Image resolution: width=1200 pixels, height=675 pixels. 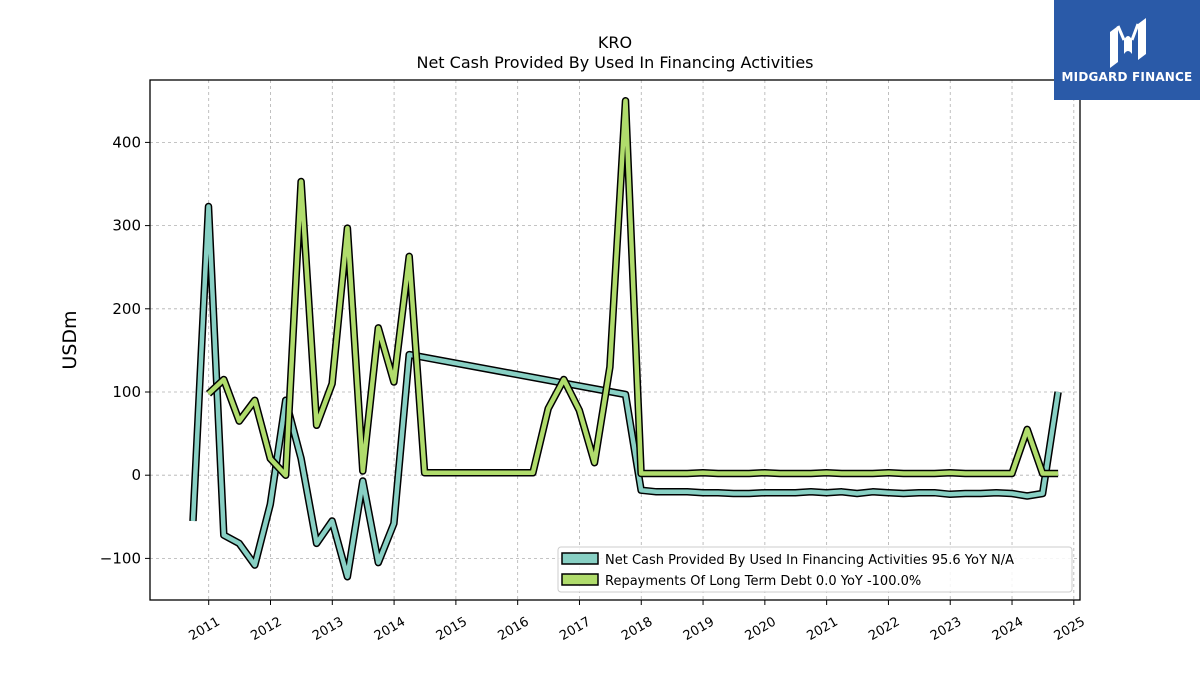 I want to click on x-tick-label: 2022, so click(x=884, y=629).